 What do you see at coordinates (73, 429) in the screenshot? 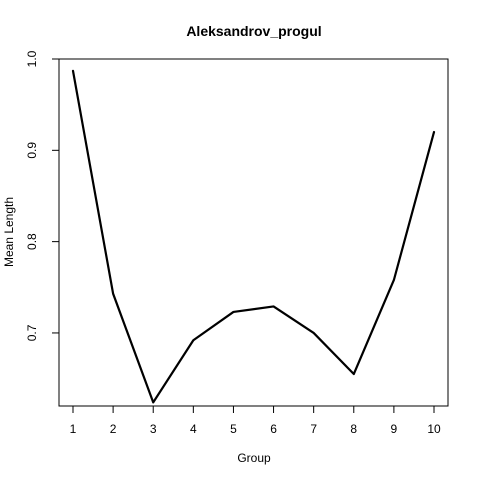
I see `x-tick-label: 1` at bounding box center [73, 429].